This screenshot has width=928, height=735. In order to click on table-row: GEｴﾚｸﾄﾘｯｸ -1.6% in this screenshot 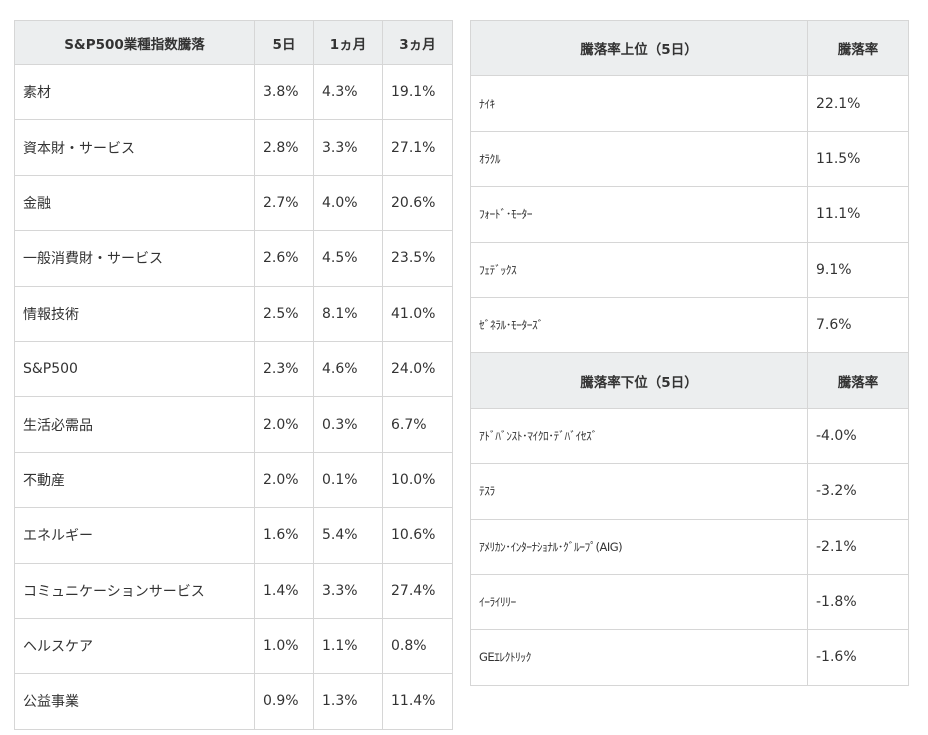, I will do `click(689, 657)`.